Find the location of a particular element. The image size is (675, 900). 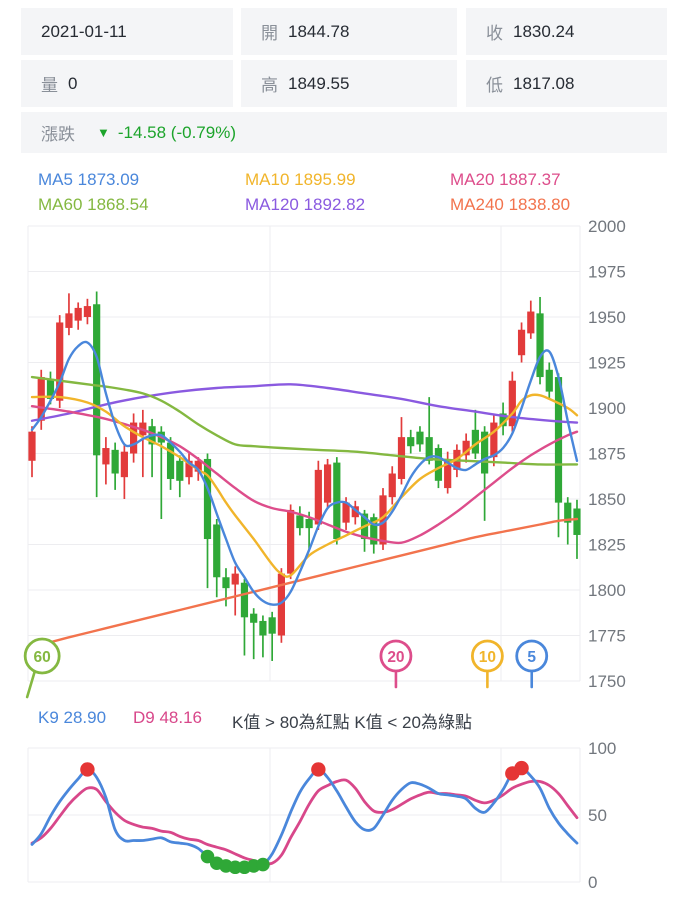

change-label: 漲跌 is located at coordinates (58, 134).